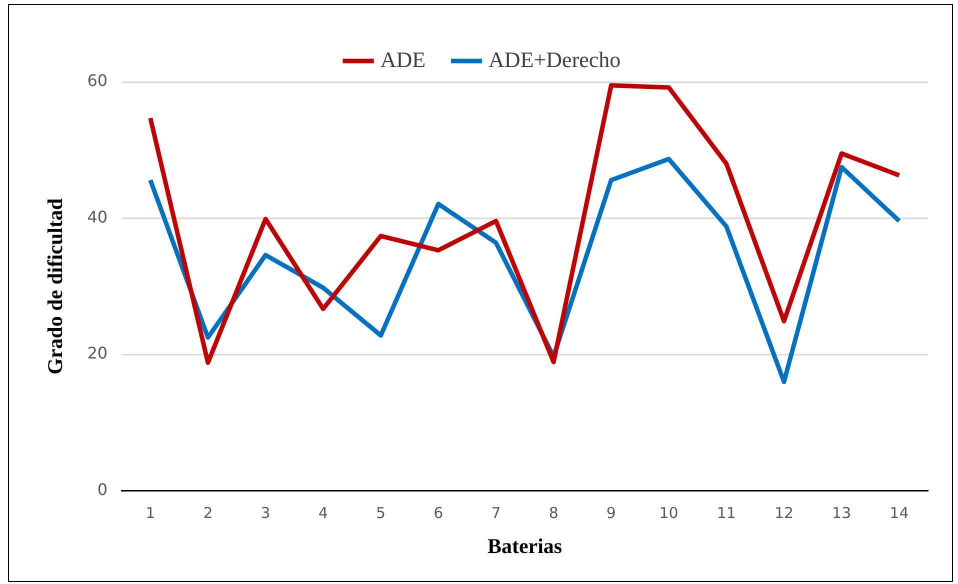  What do you see at coordinates (403, 59) in the screenshot?
I see `legend-label: ADE` at bounding box center [403, 59].